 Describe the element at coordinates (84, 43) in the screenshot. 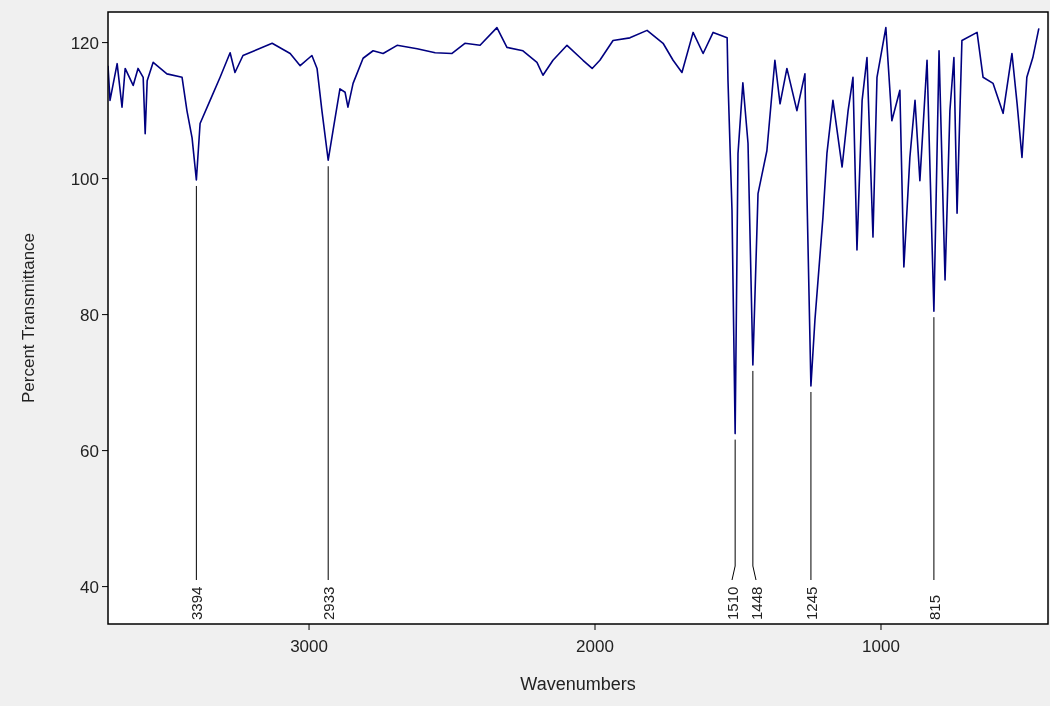

I see `y-tick-label: 120` at that location.